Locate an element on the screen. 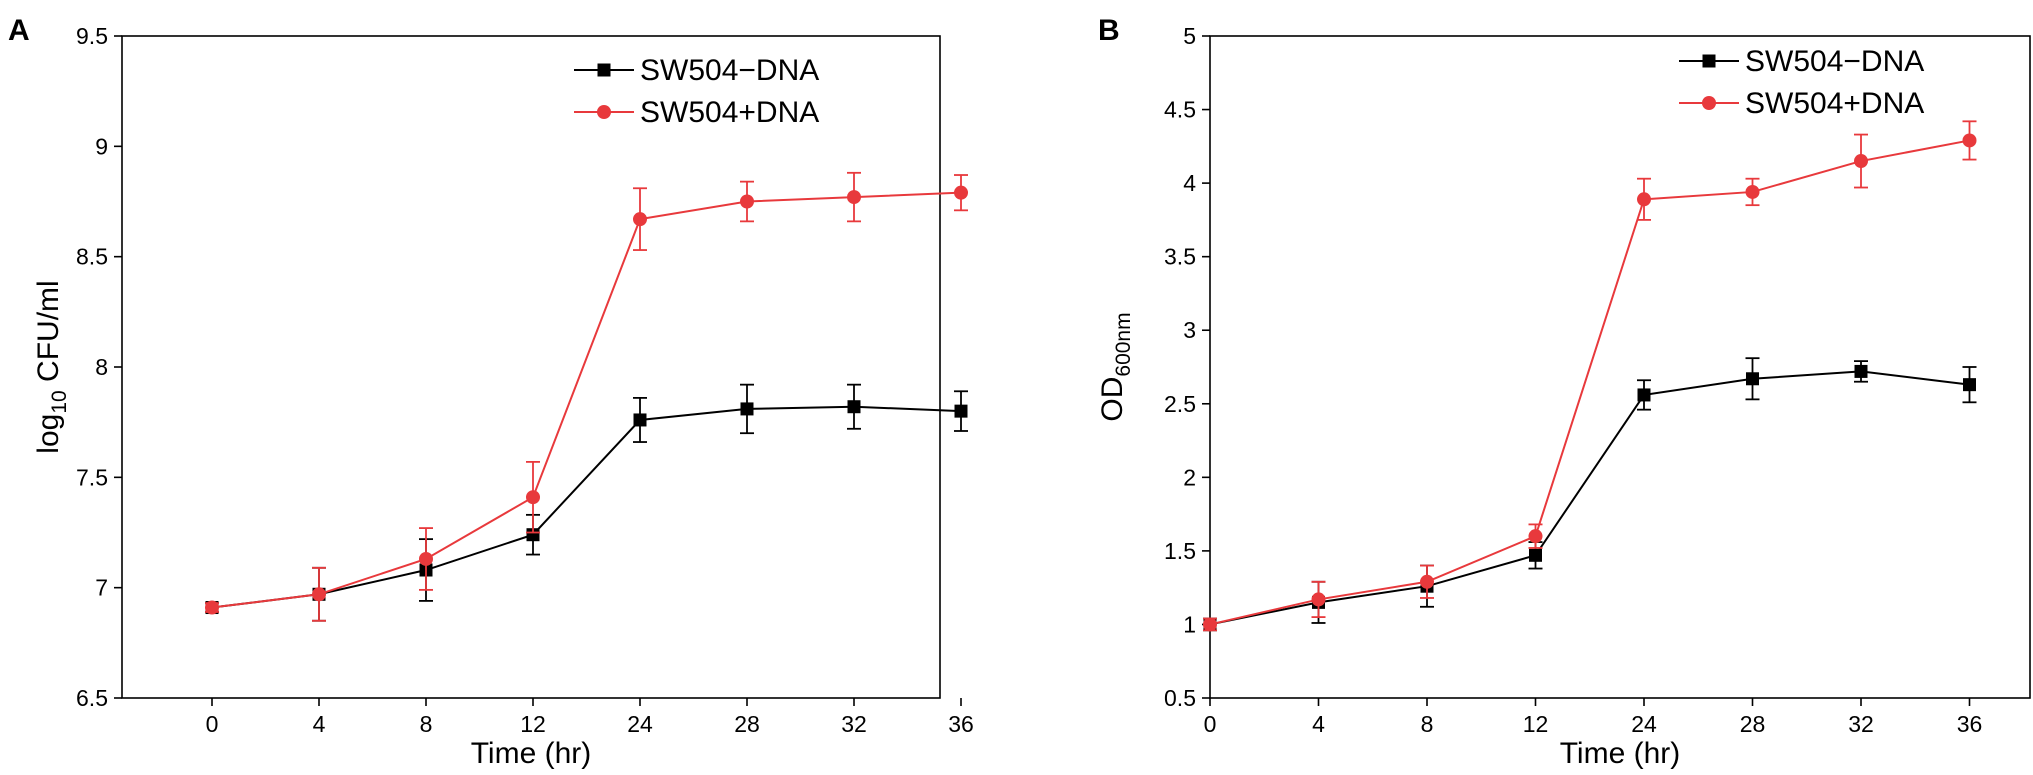 This screenshot has height=775, width=2033. y-tick-label: 9 is located at coordinates (101, 146).